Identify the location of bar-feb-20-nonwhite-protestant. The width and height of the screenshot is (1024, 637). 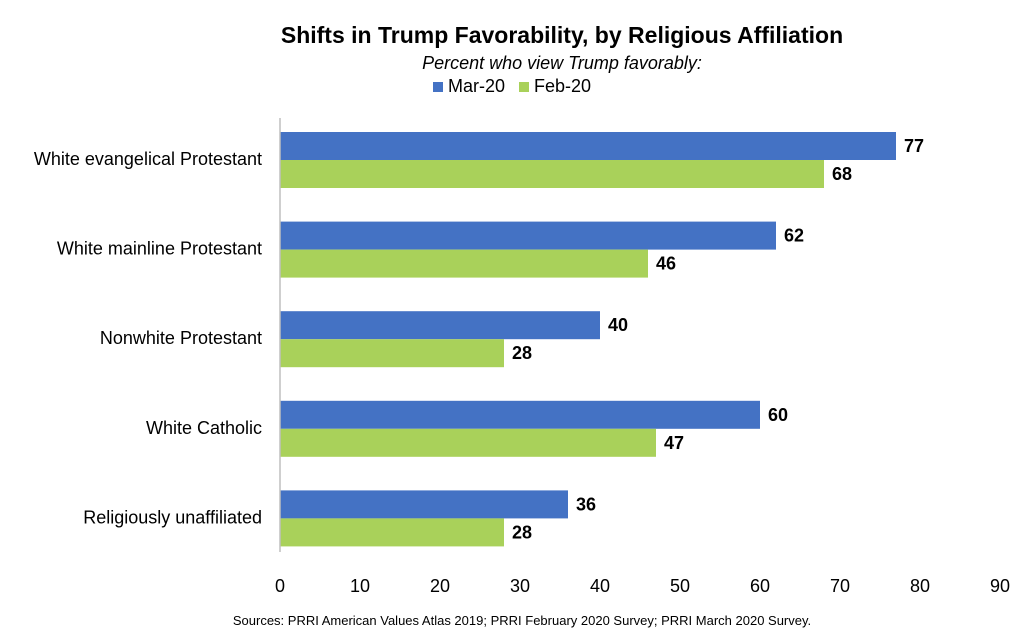
(392, 353).